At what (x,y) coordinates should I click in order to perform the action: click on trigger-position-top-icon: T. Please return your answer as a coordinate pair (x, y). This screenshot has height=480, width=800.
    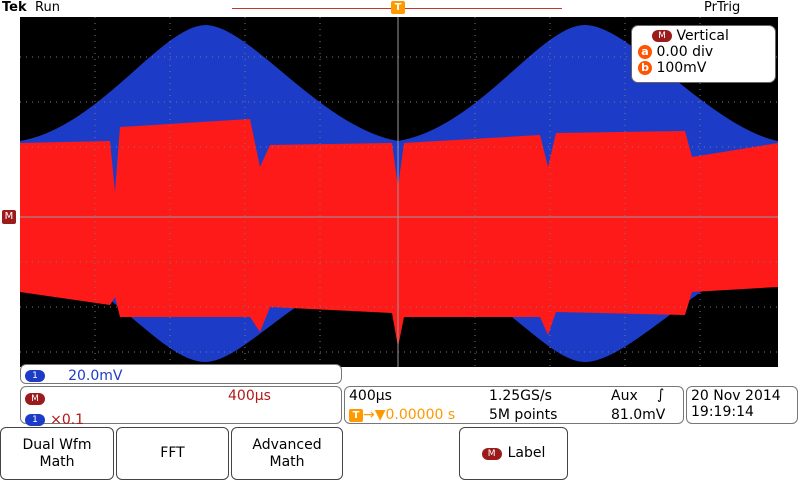
    Looking at the image, I should click on (398, 7).